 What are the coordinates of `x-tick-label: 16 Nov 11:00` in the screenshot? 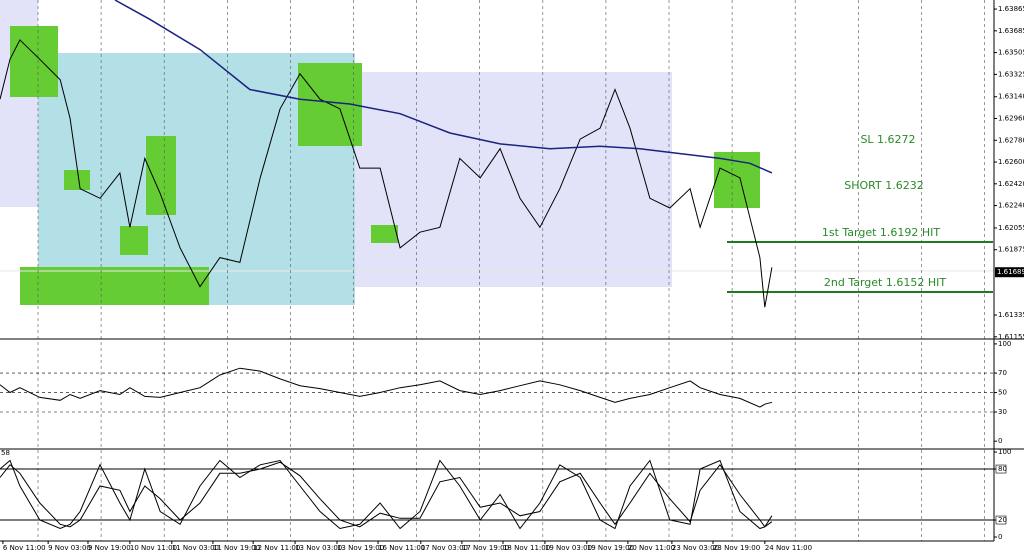 It's located at (401, 548).